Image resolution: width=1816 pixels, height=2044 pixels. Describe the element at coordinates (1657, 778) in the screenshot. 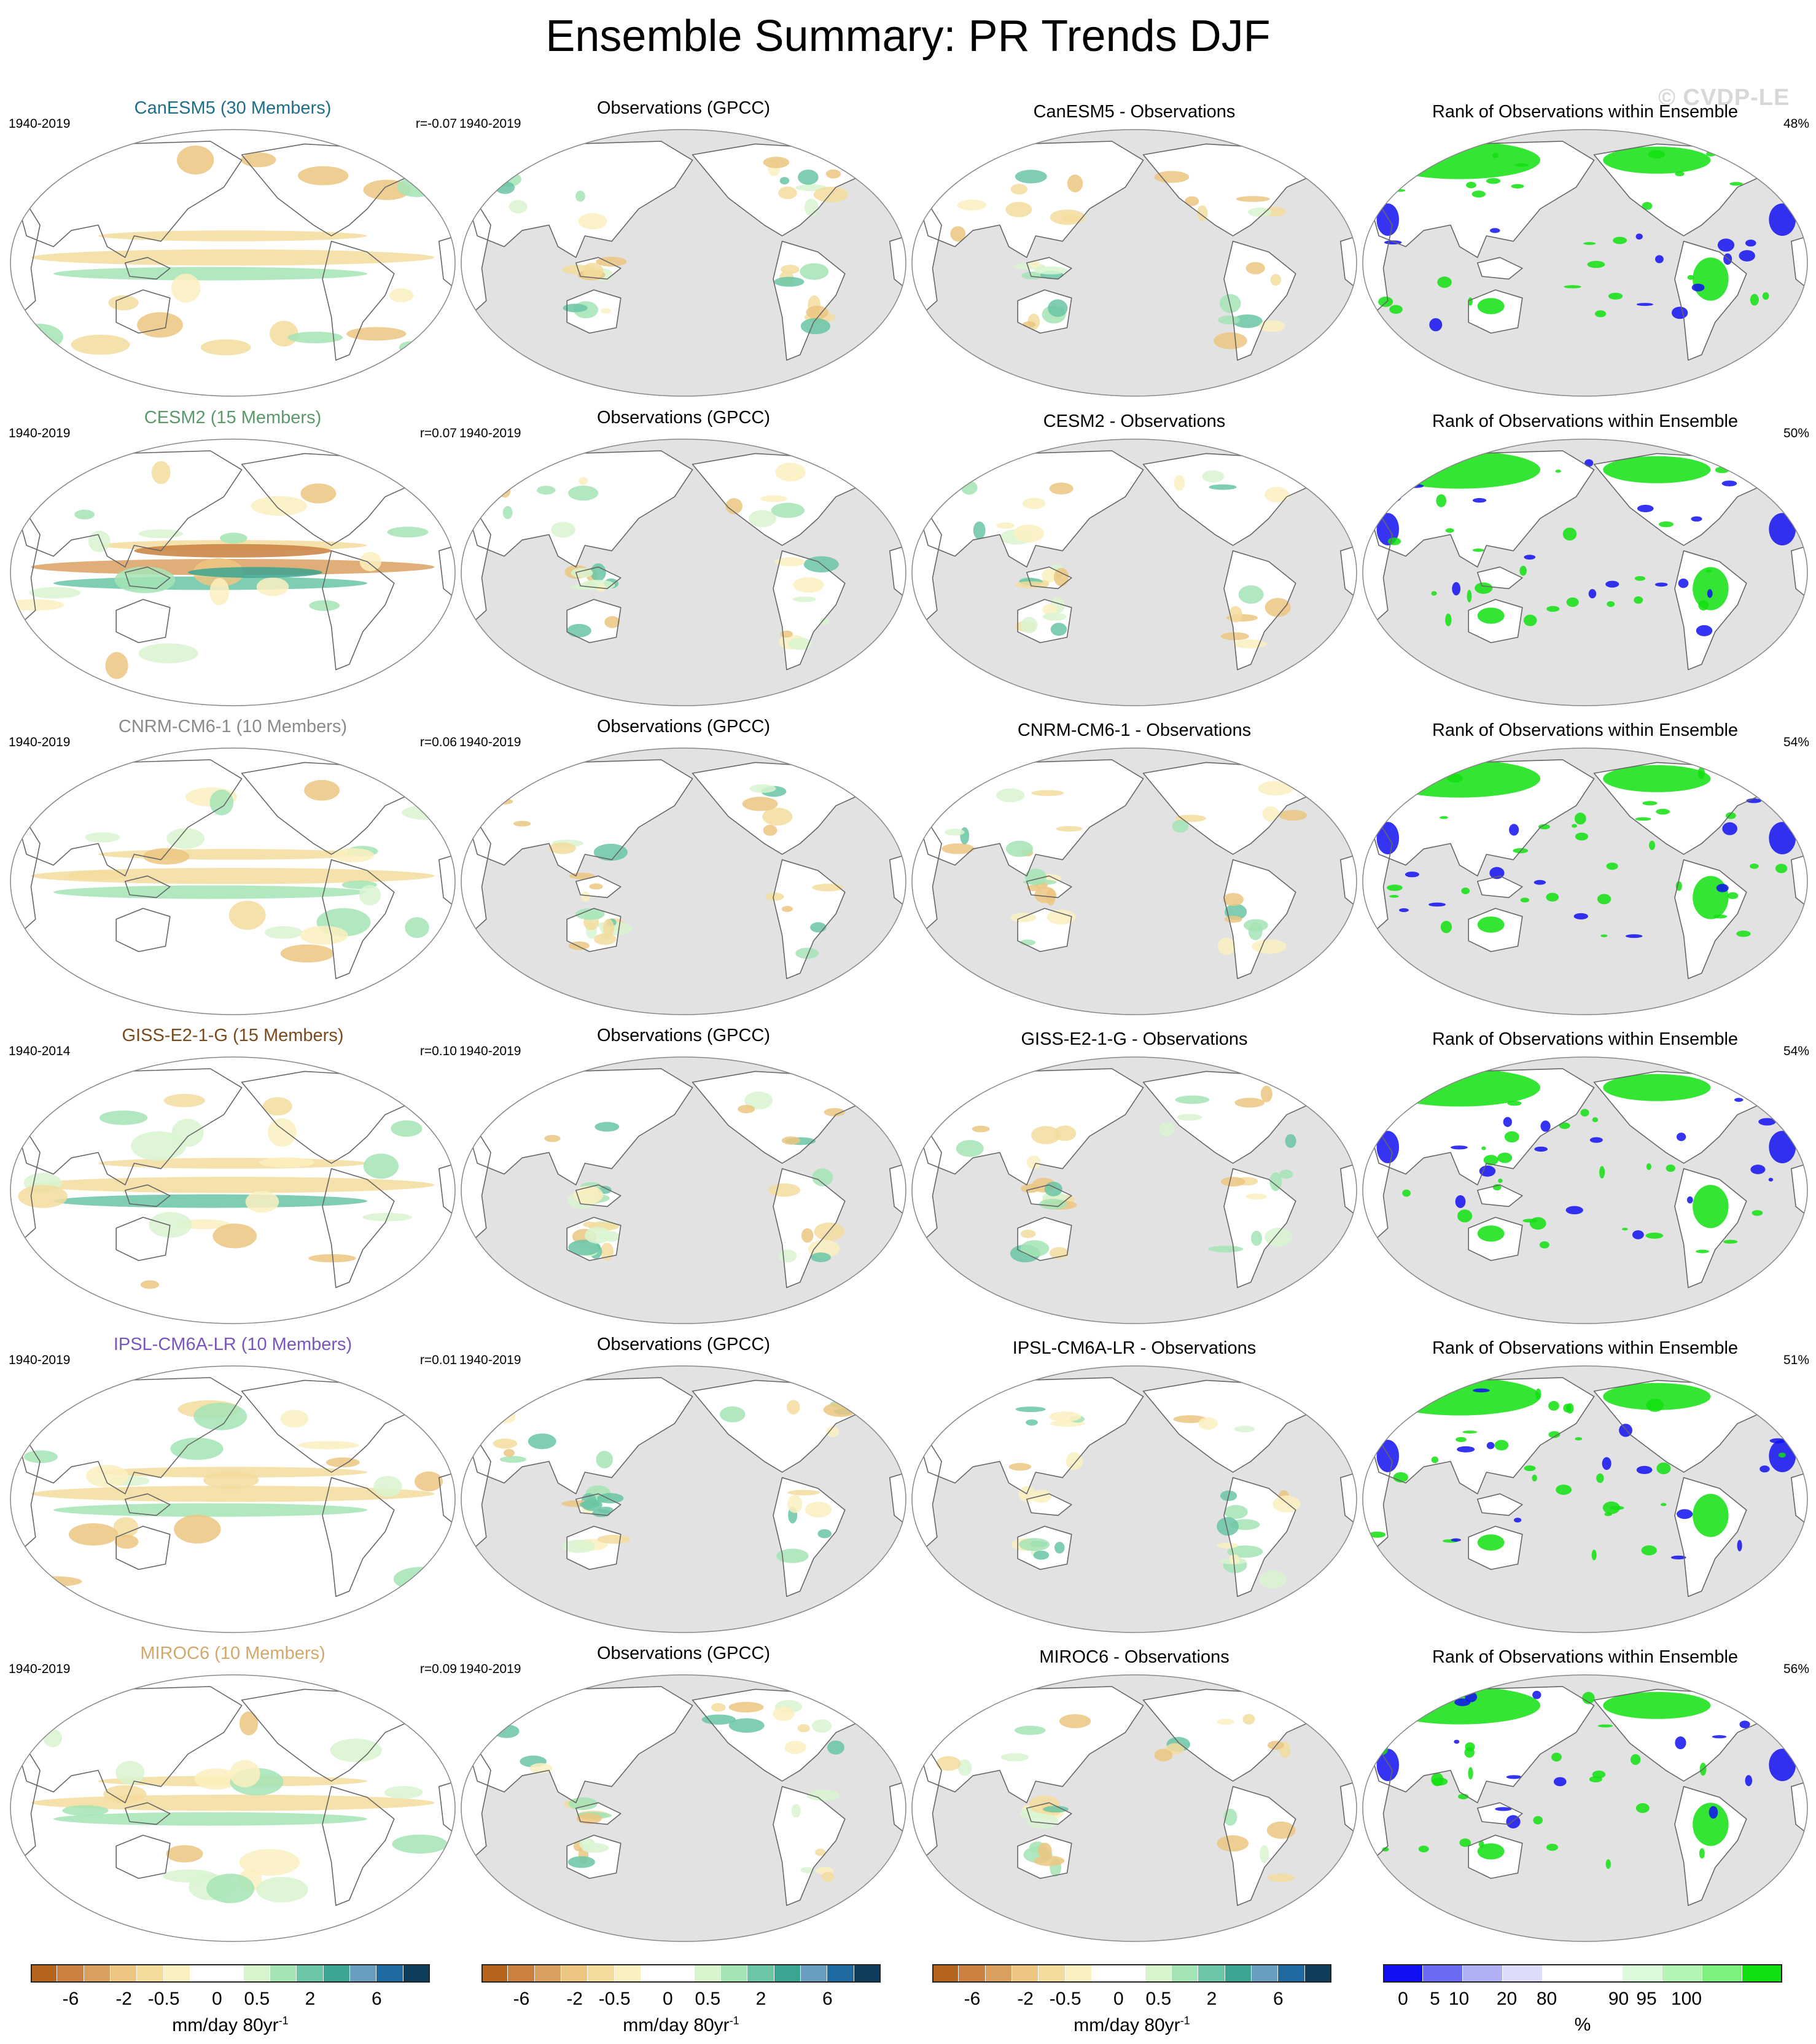

I see `rank-high-north-america` at that location.